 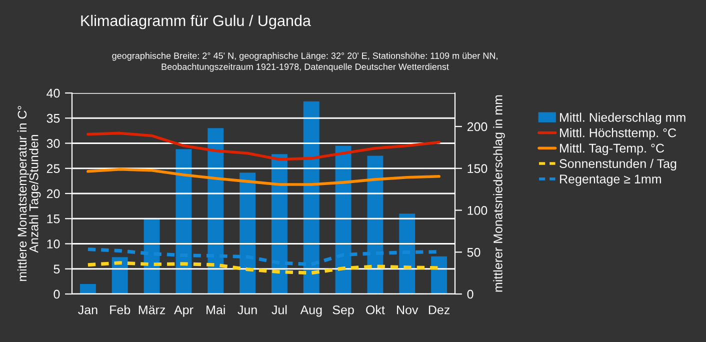 I want to click on x-tick-label: Apr, so click(x=184, y=311).